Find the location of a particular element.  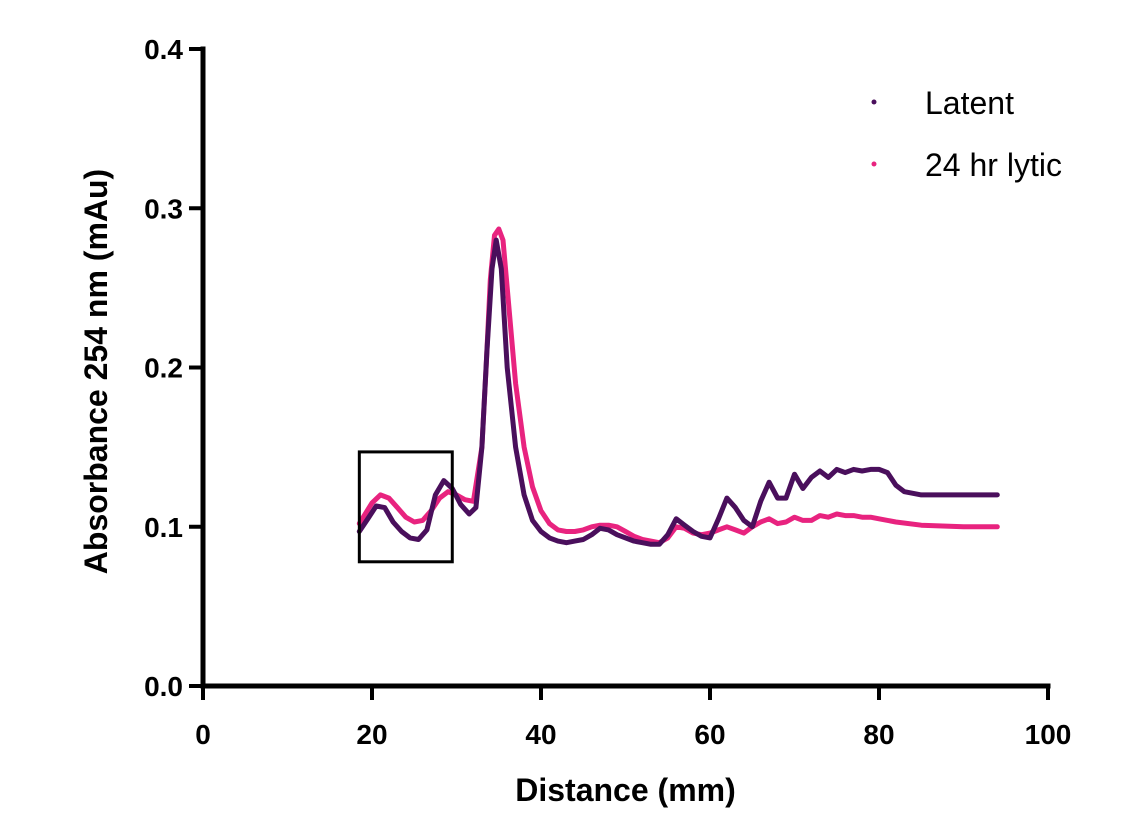

y-tick-label: 0.1 is located at coordinates (163, 527).